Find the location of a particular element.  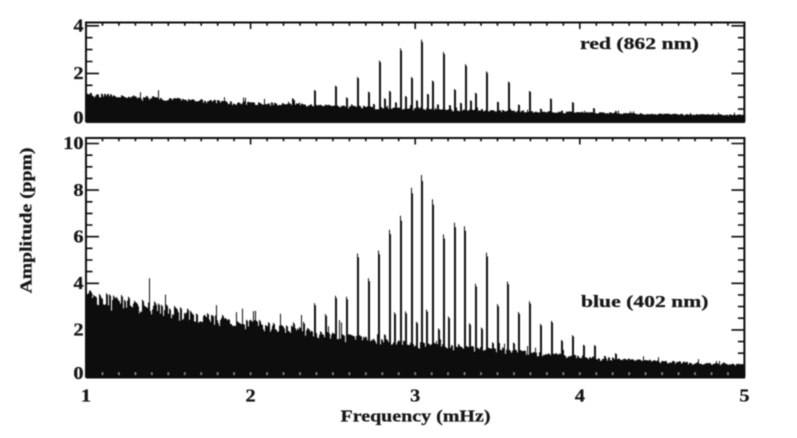

svg-text: 1 is located at coordinates (86, 396).